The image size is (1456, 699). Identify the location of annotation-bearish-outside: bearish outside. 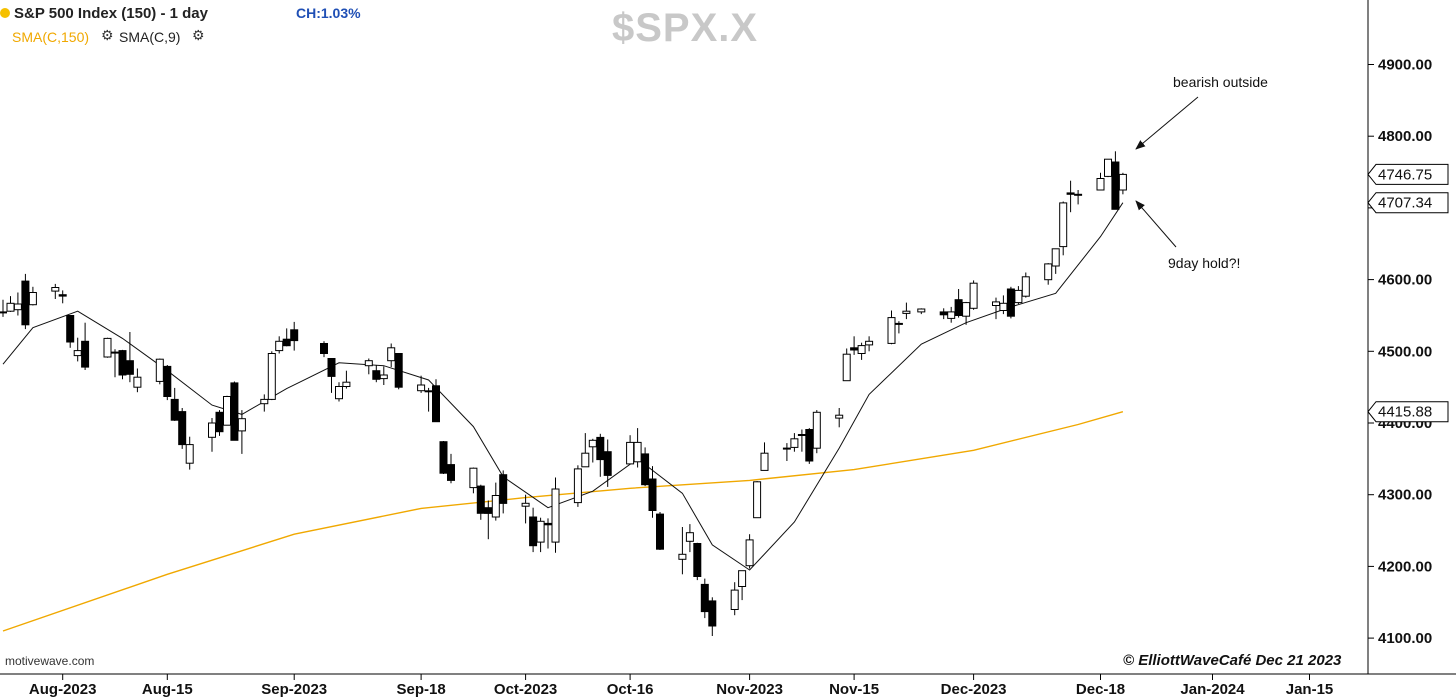
(1220, 82).